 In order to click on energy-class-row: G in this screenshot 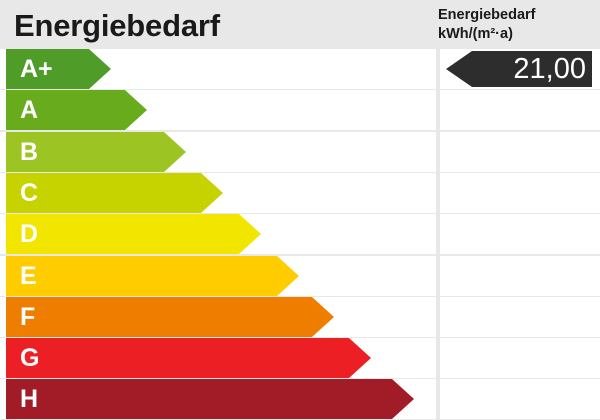, I will do `click(300, 358)`.